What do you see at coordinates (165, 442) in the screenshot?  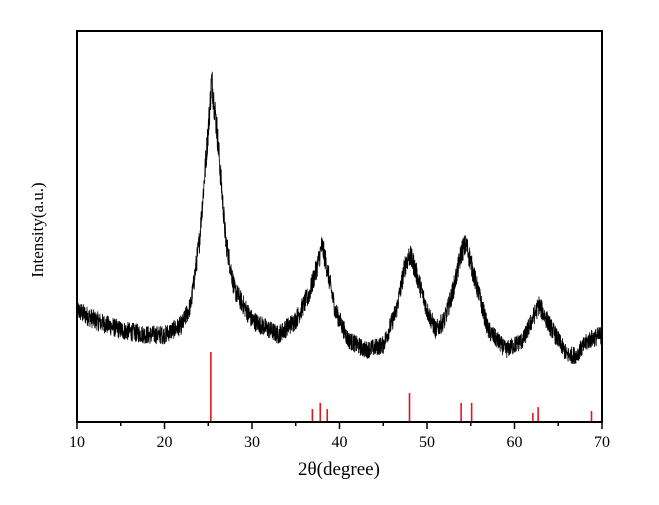 I see `x-tick-label: 20` at bounding box center [165, 442].